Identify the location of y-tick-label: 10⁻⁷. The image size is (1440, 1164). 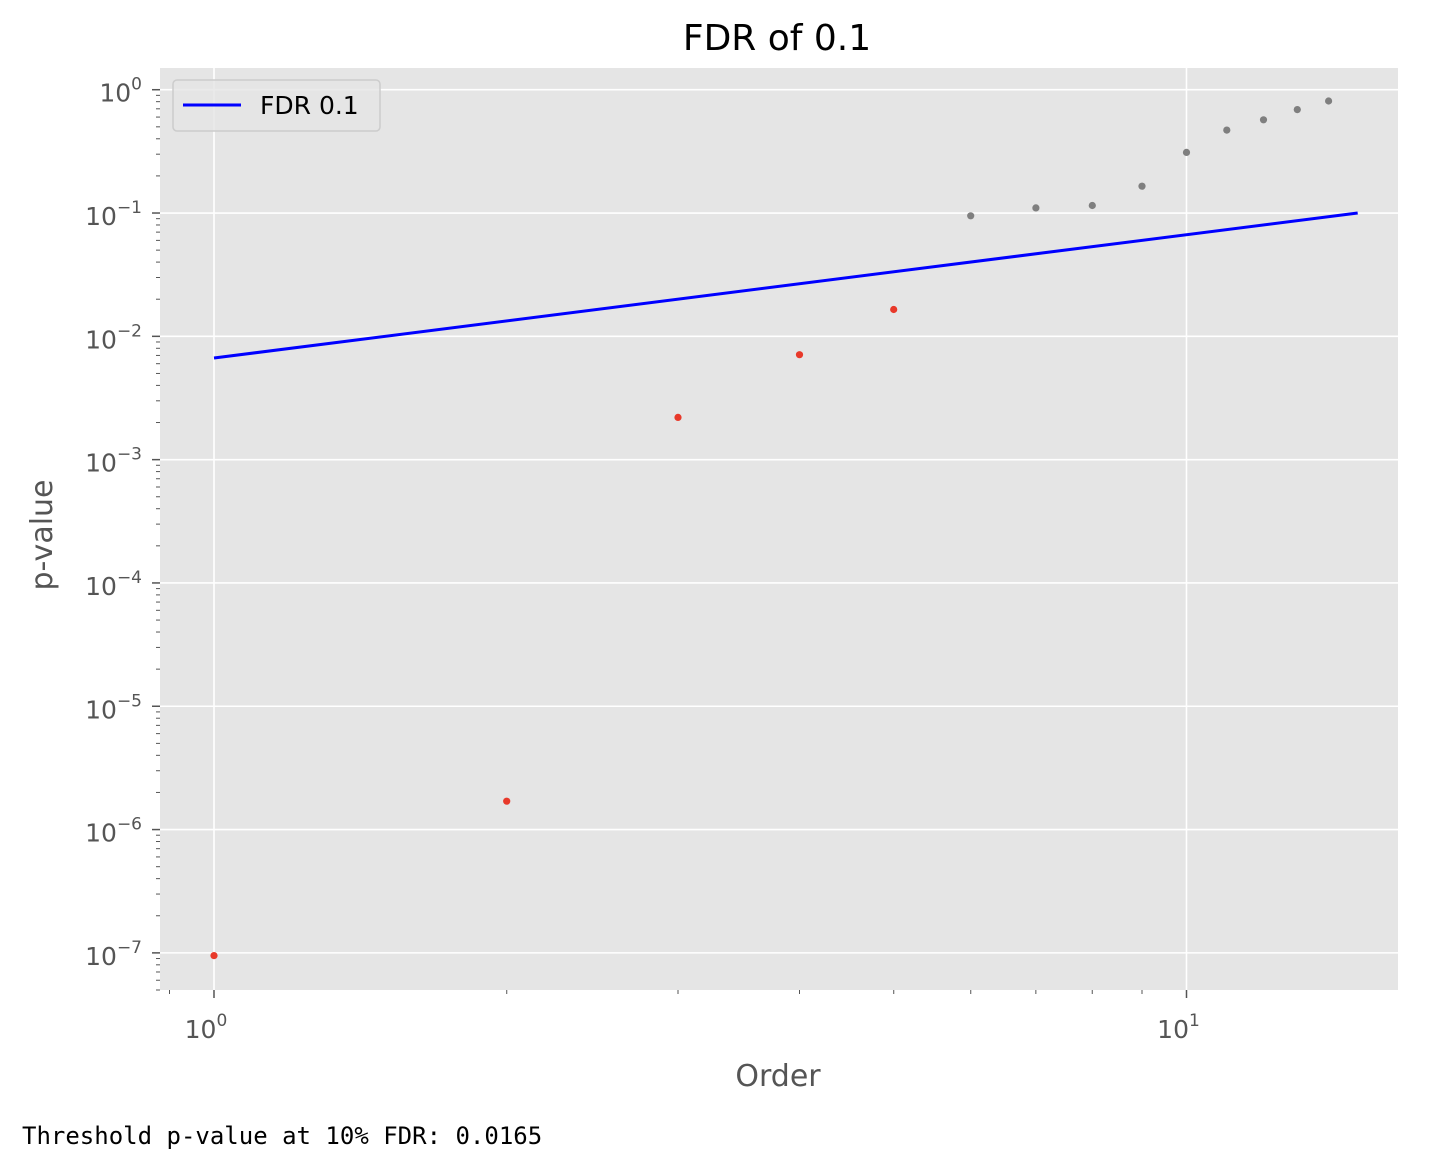
(113, 954).